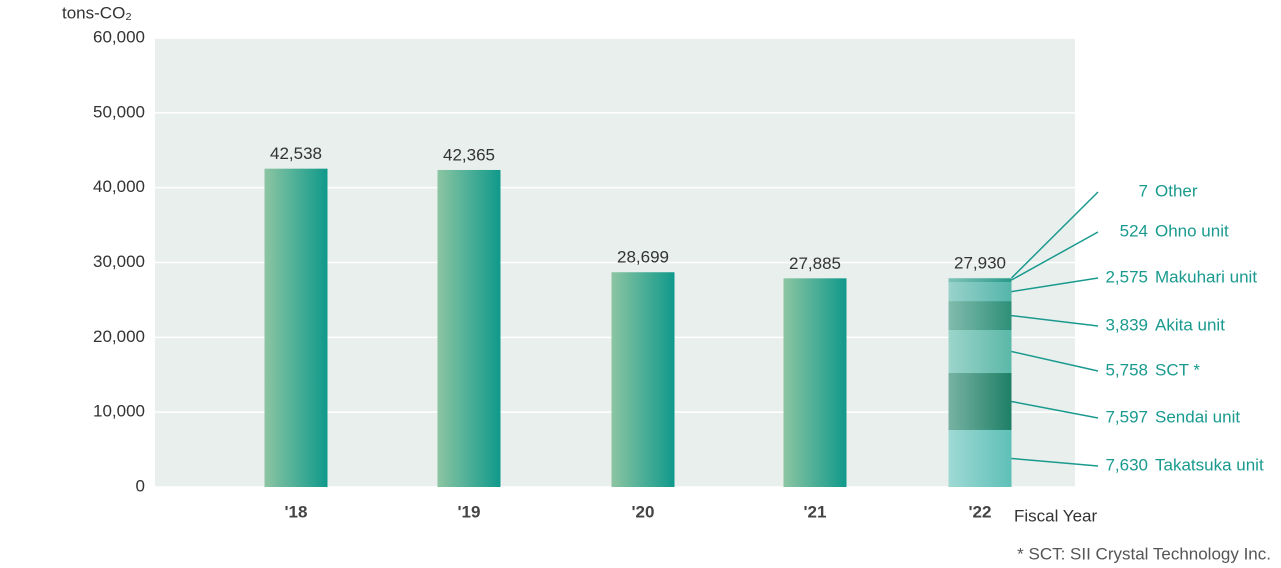  What do you see at coordinates (1177, 369) in the screenshot?
I see `breakdown-name: SCT *` at bounding box center [1177, 369].